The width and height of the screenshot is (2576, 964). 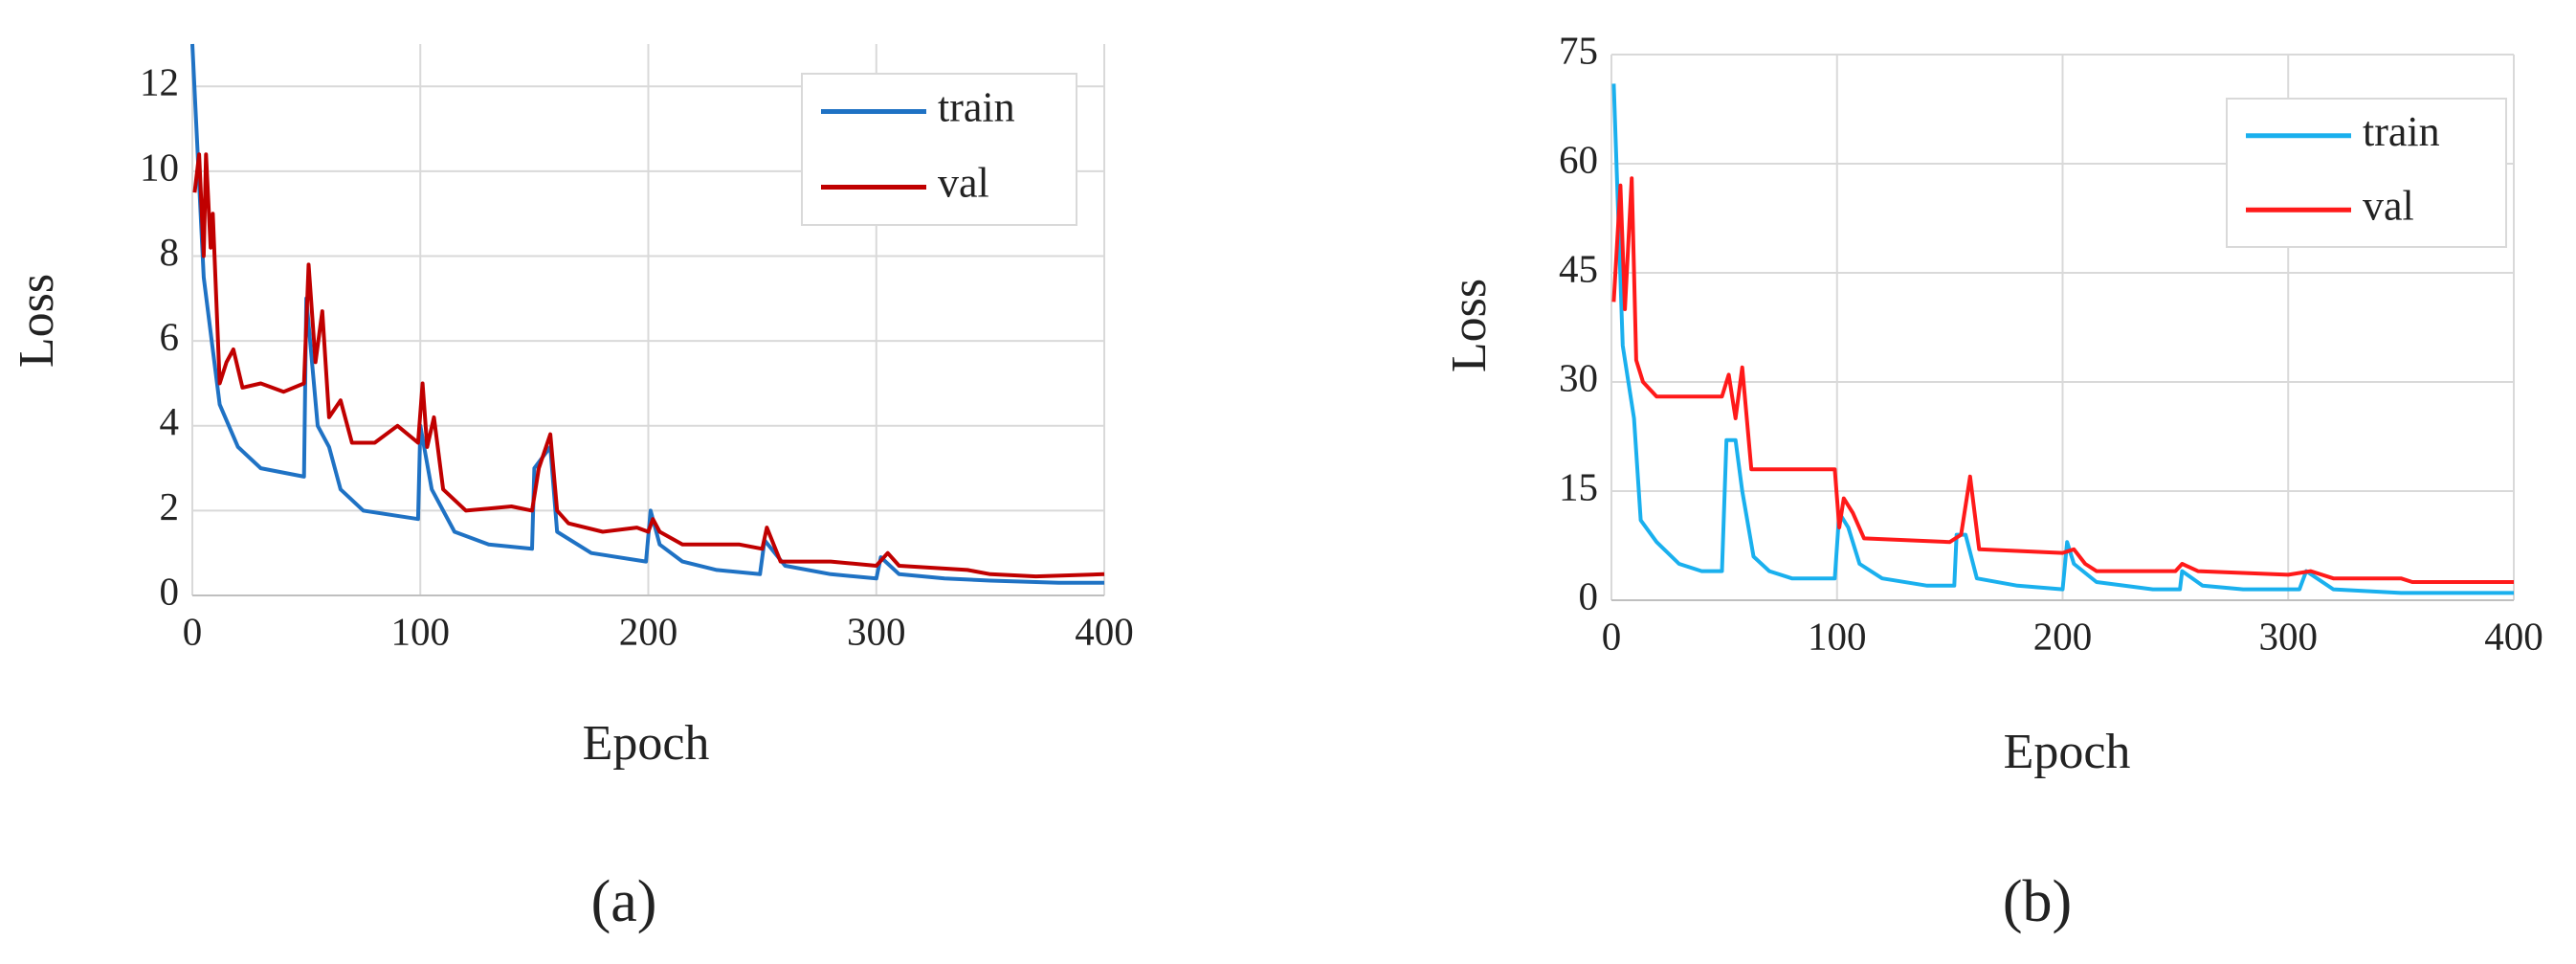 What do you see at coordinates (624, 901) in the screenshot?
I see `panel-label: (a)` at bounding box center [624, 901].